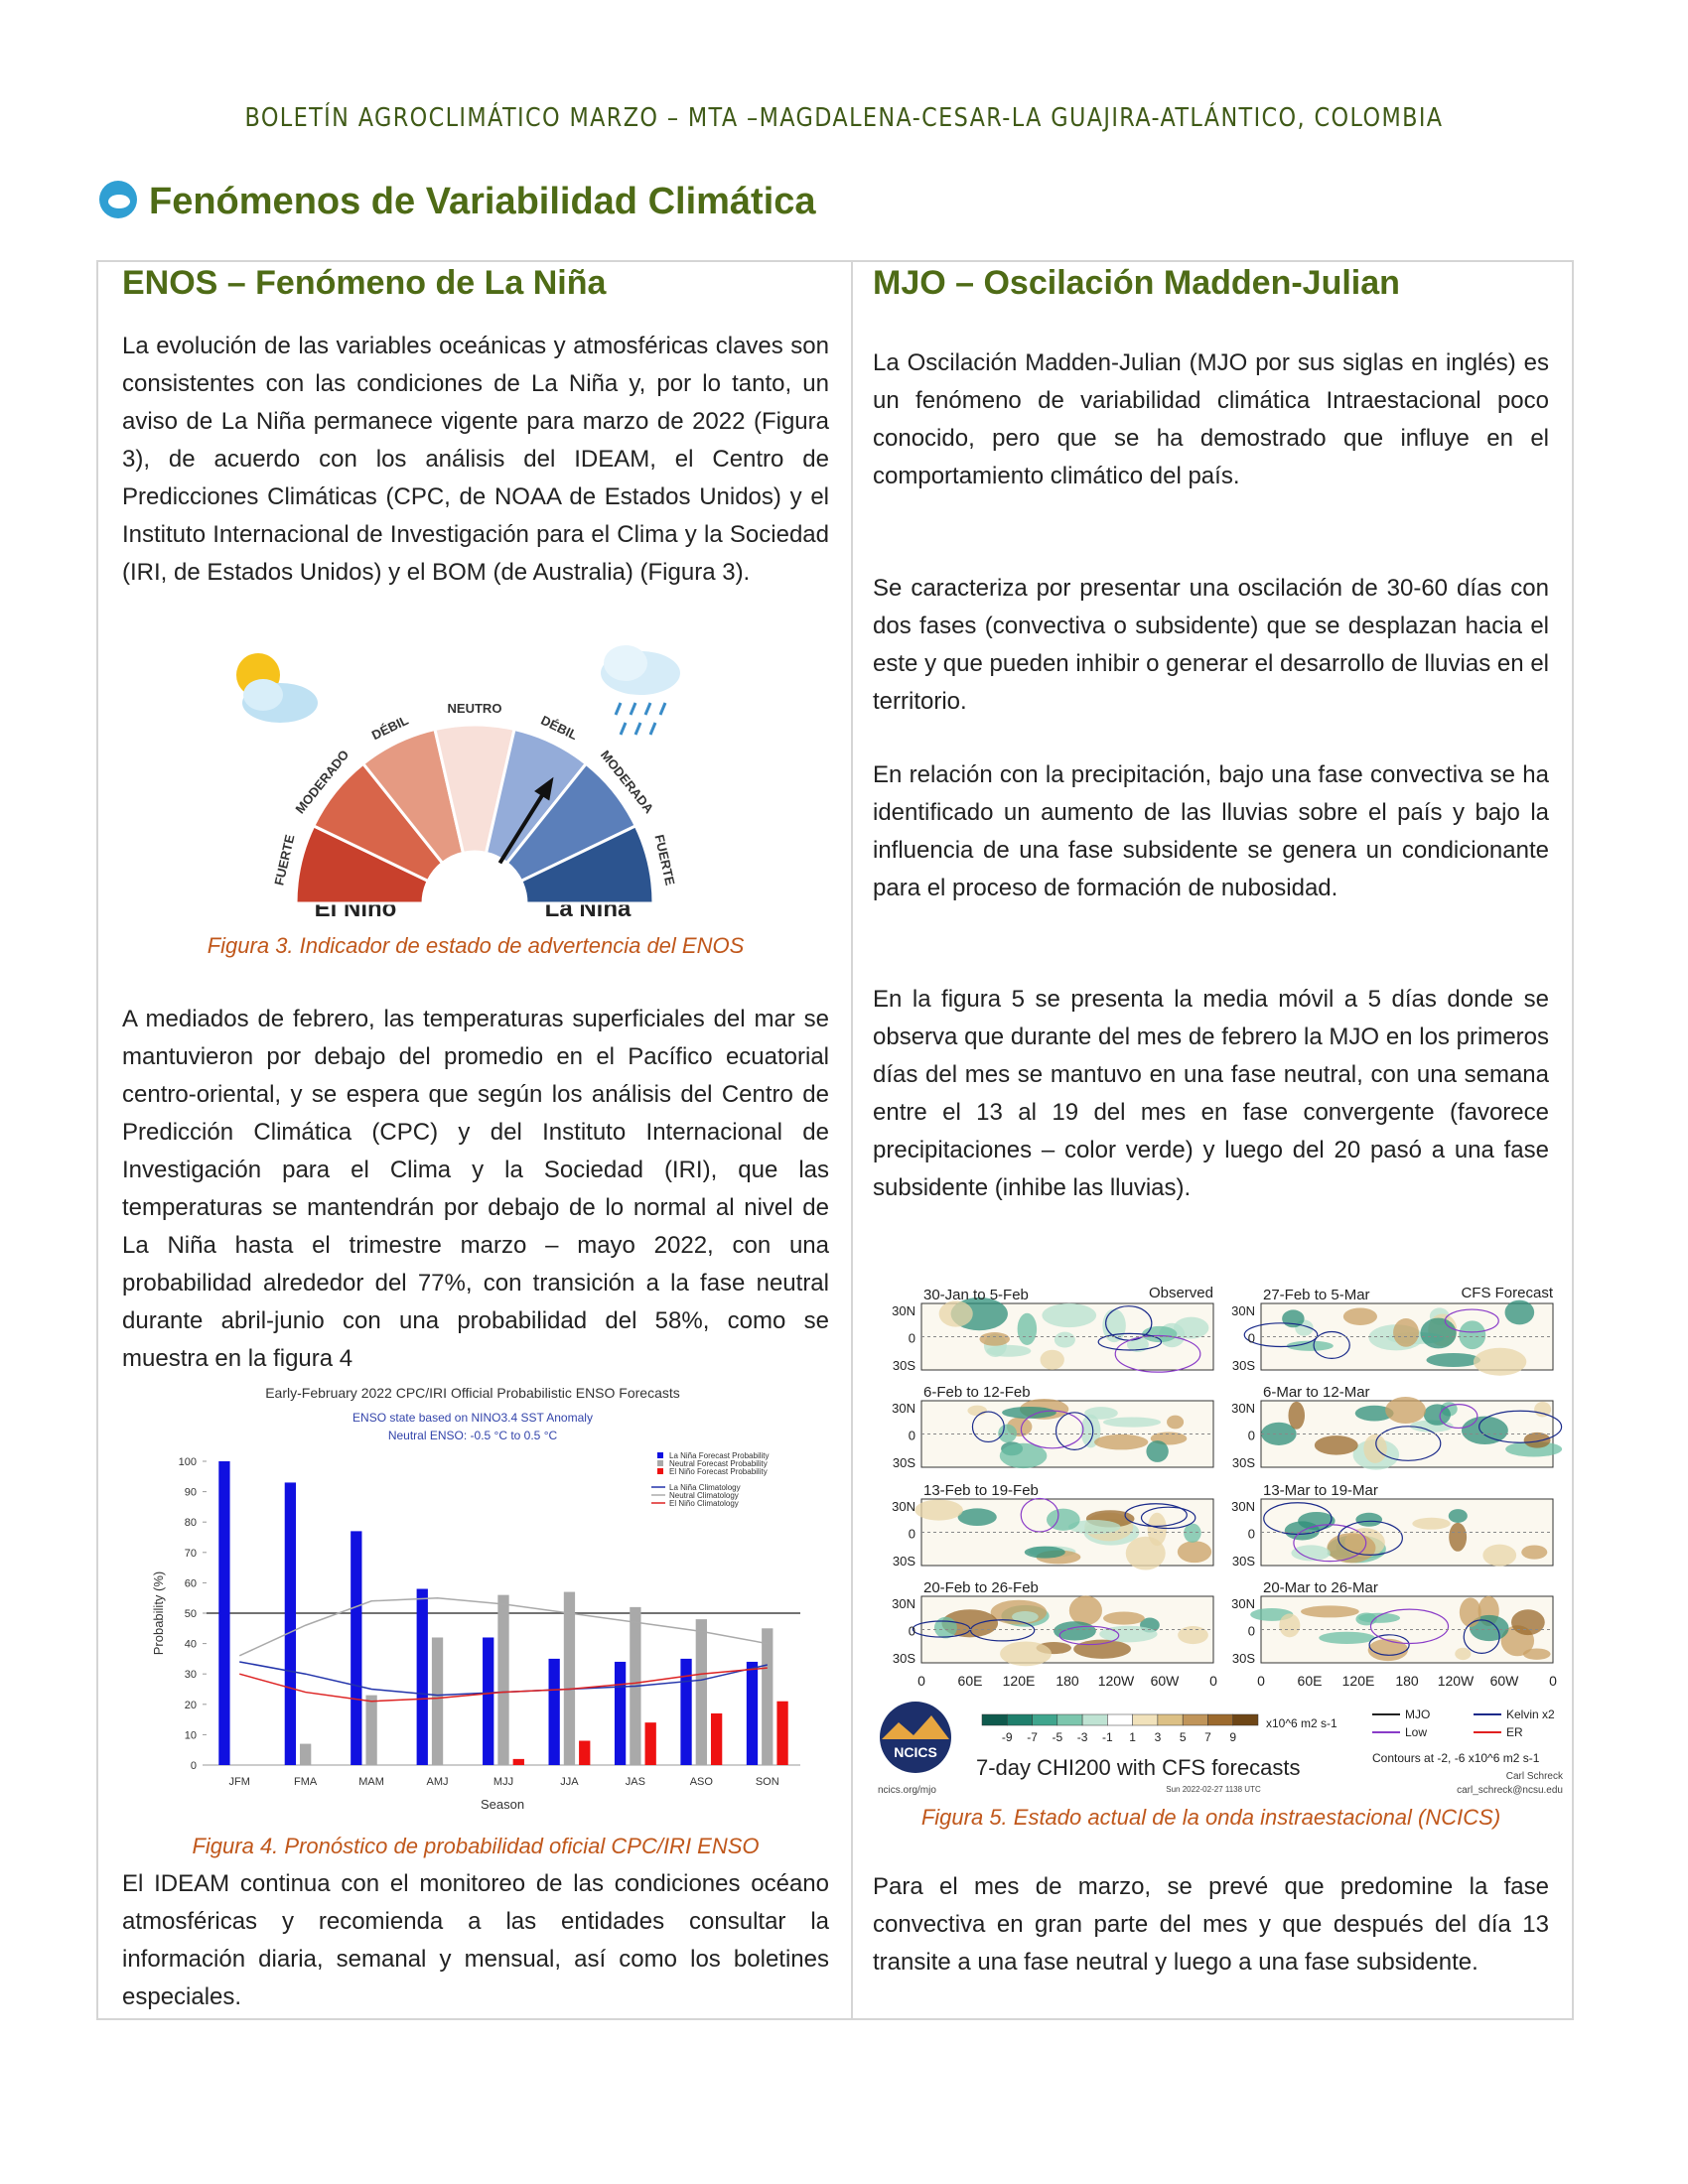  Describe the element at coordinates (852, 1140) in the screenshot. I see `column-divider` at that location.